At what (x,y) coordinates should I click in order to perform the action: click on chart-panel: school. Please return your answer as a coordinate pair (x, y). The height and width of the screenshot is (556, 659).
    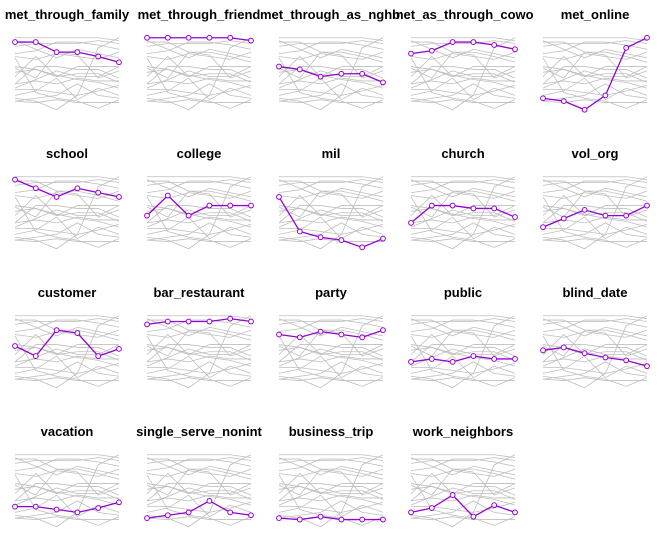
    Looking at the image, I should click on (67, 208).